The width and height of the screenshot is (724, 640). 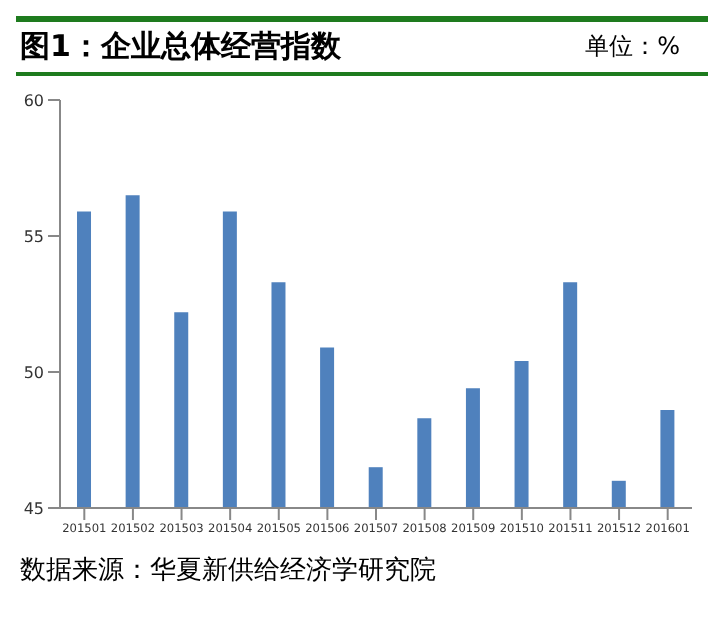 What do you see at coordinates (180, 47) in the screenshot?
I see `chart-title: 图1：企业总体经营指数` at bounding box center [180, 47].